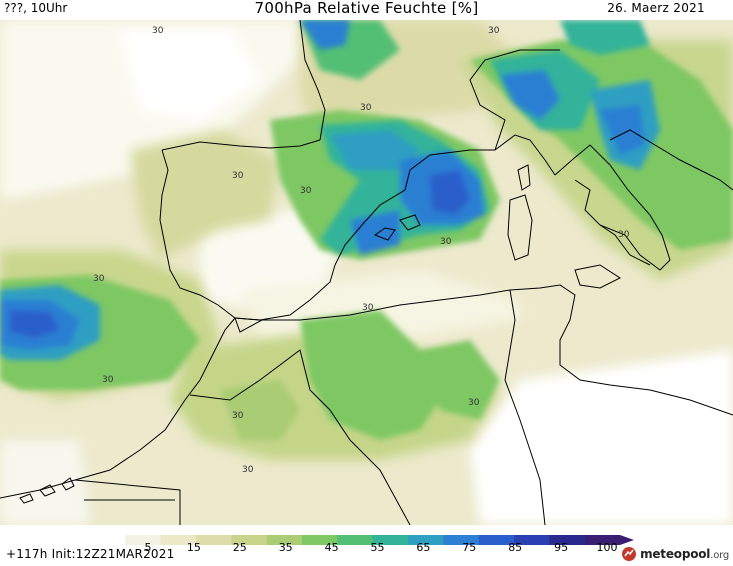 This screenshot has width=733, height=566. What do you see at coordinates (515, 547) in the screenshot?
I see `color-scale-label: 85` at bounding box center [515, 547].